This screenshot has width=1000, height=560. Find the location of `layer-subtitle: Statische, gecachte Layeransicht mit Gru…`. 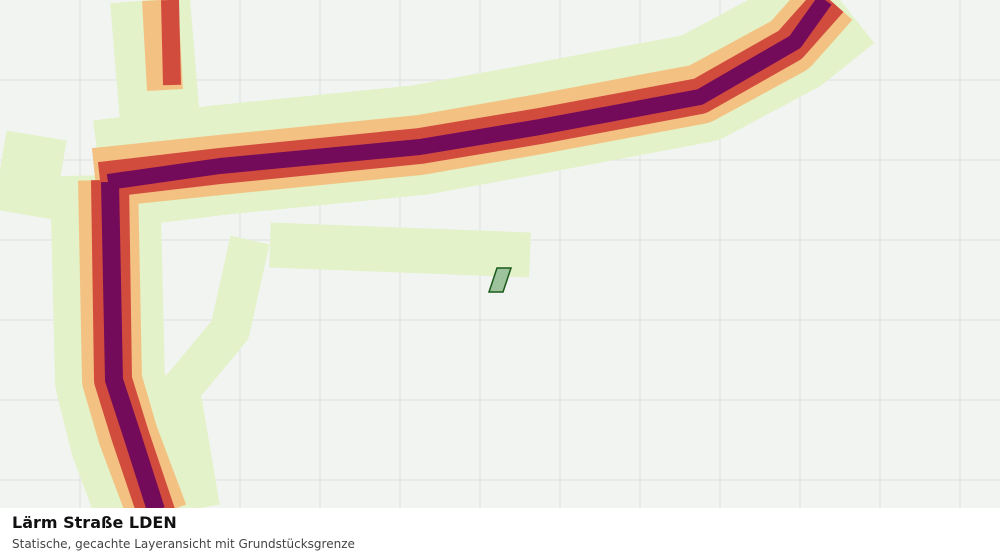

layer-subtitle: Statische, gecachte Layeransicht mit Gru… is located at coordinates (183, 544).